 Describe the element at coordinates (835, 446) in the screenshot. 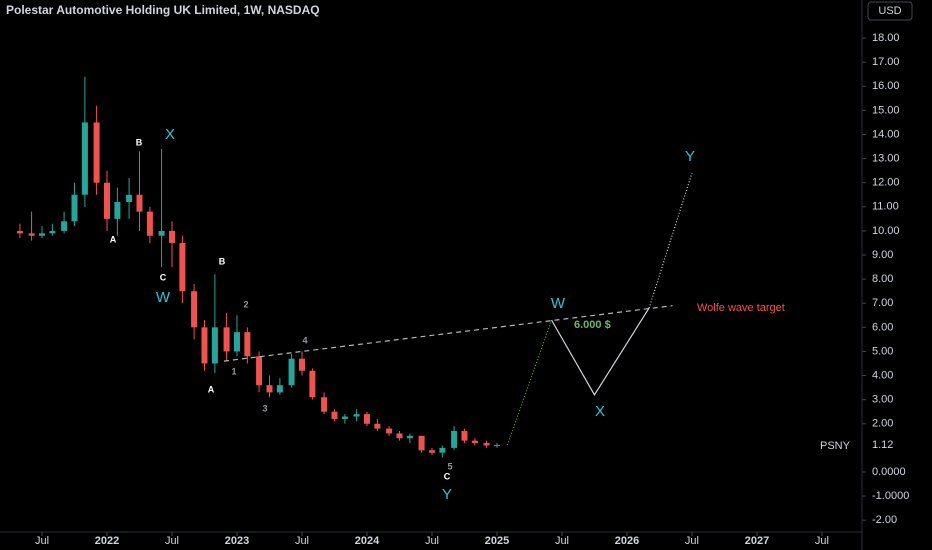

I see `symbol-label: PSNY` at that location.